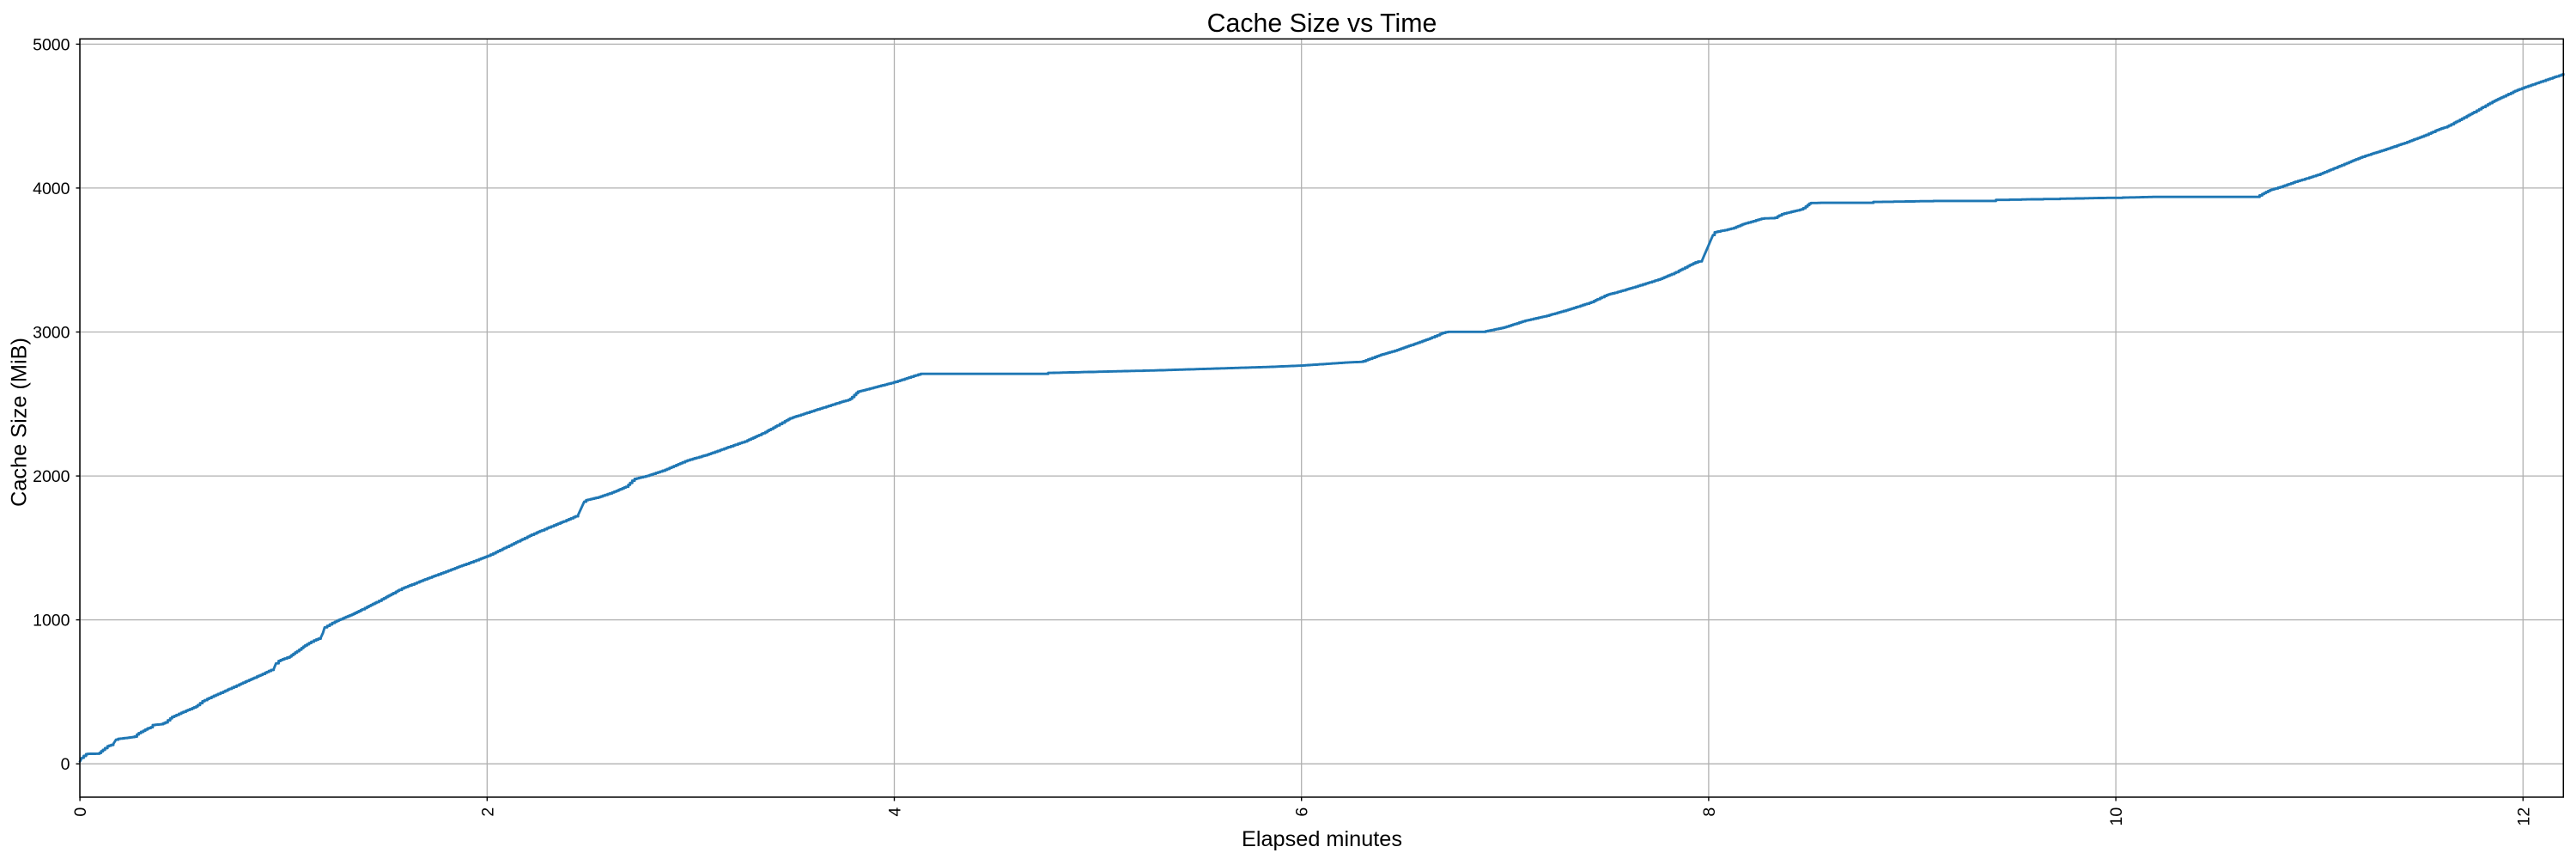 This screenshot has width=2576, height=859. Describe the element at coordinates (896, 812) in the screenshot. I see `svg-text: 4` at that location.